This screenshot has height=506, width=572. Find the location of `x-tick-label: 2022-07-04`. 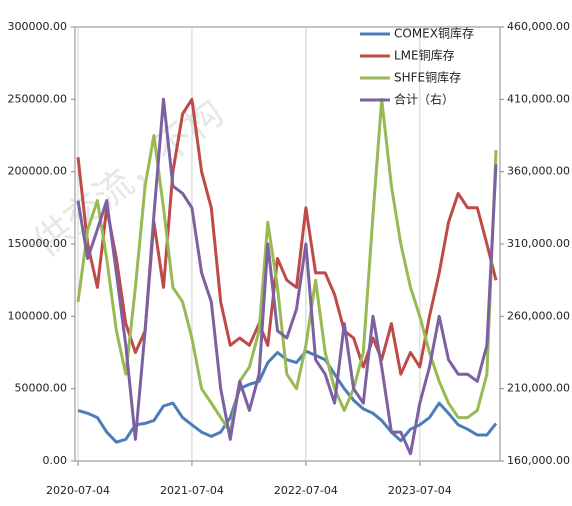

x-tick-label: 2022-07-04 is located at coordinates (306, 490).